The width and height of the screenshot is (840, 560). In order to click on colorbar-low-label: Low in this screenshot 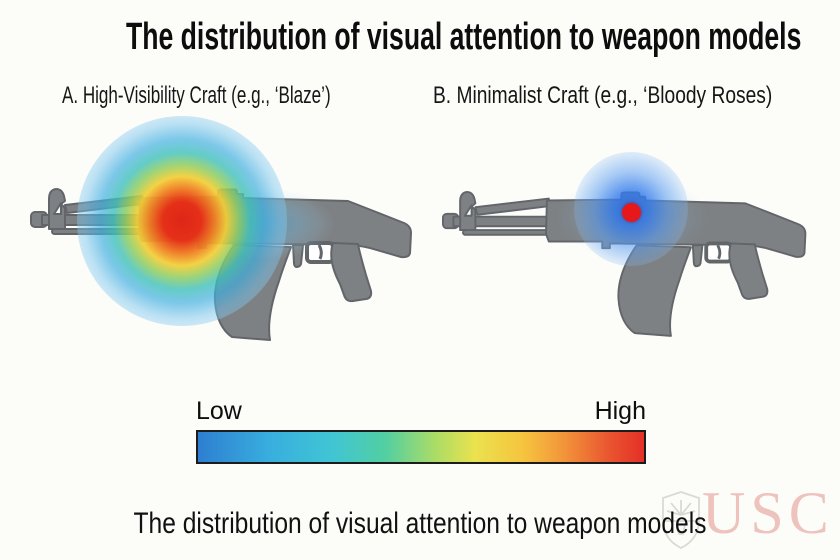, I will do `click(219, 411)`.